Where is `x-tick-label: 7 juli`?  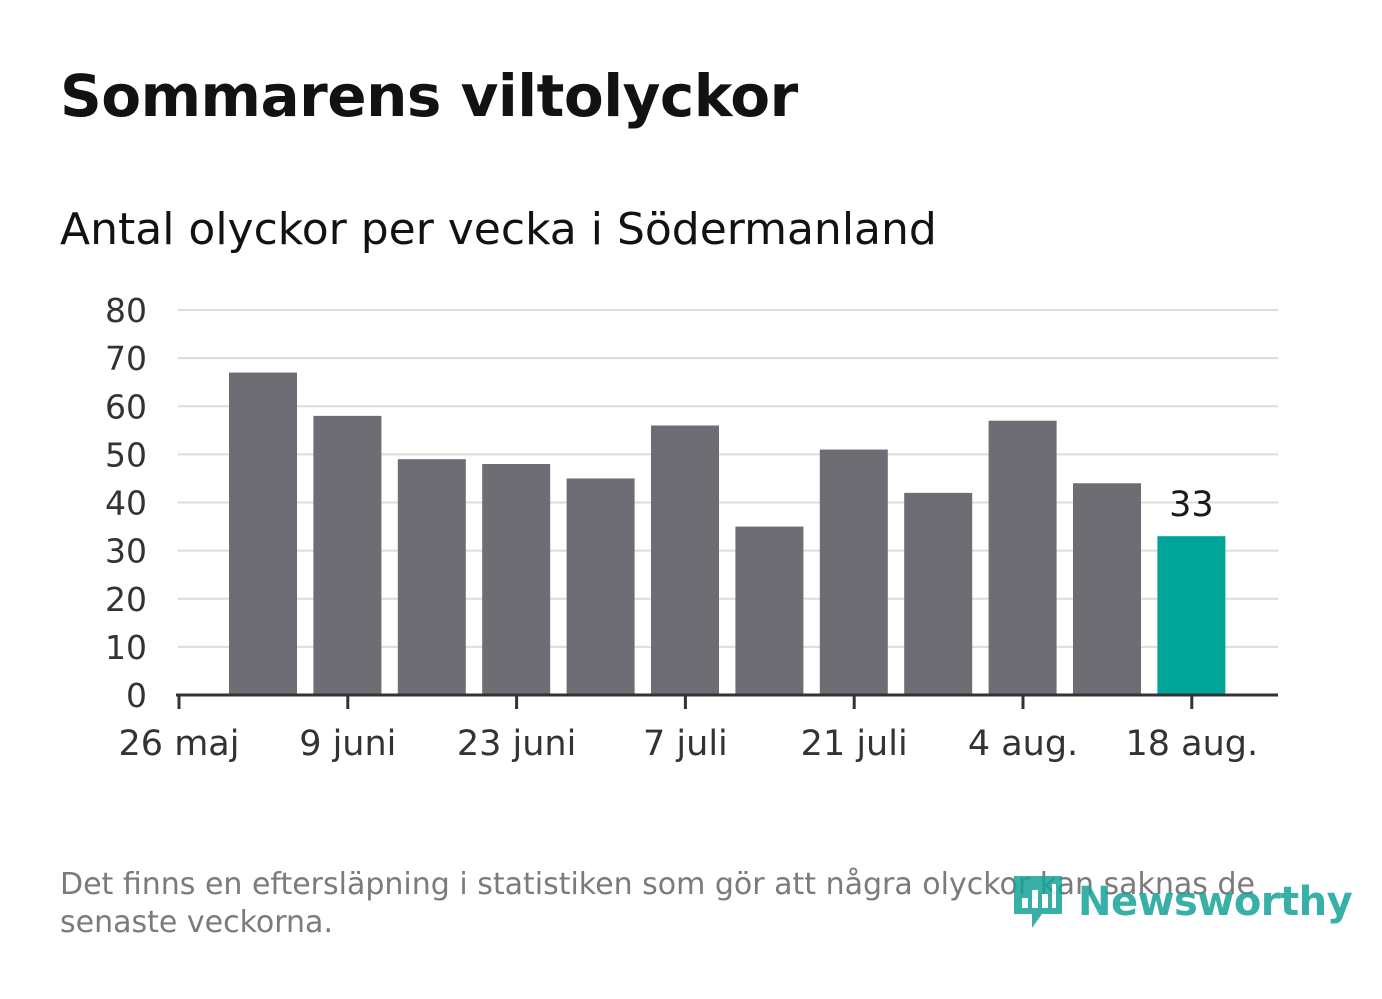 x-tick-label: 7 juli is located at coordinates (685, 744).